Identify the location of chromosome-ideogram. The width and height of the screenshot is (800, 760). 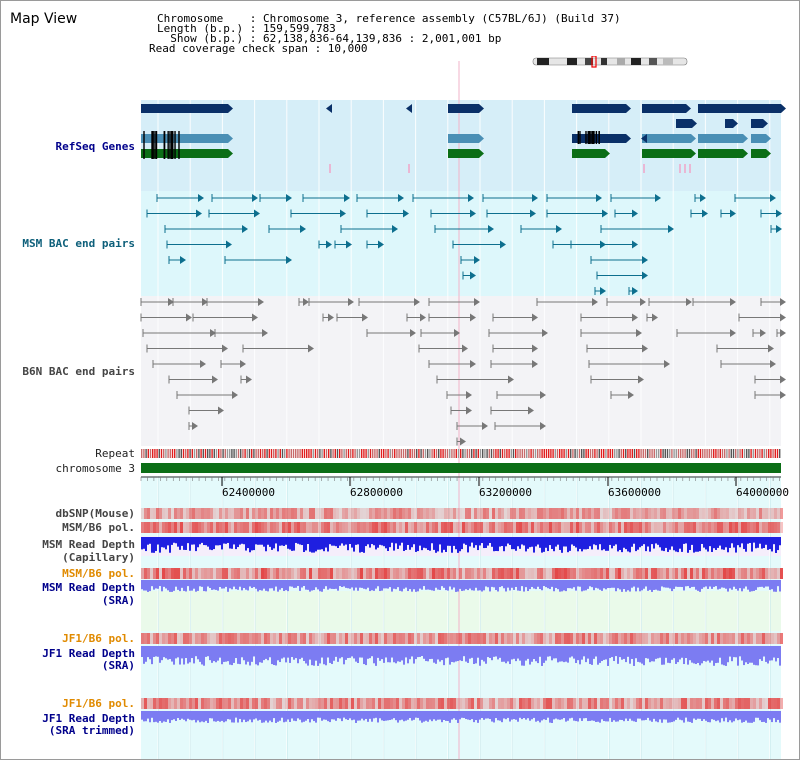
(610, 60).